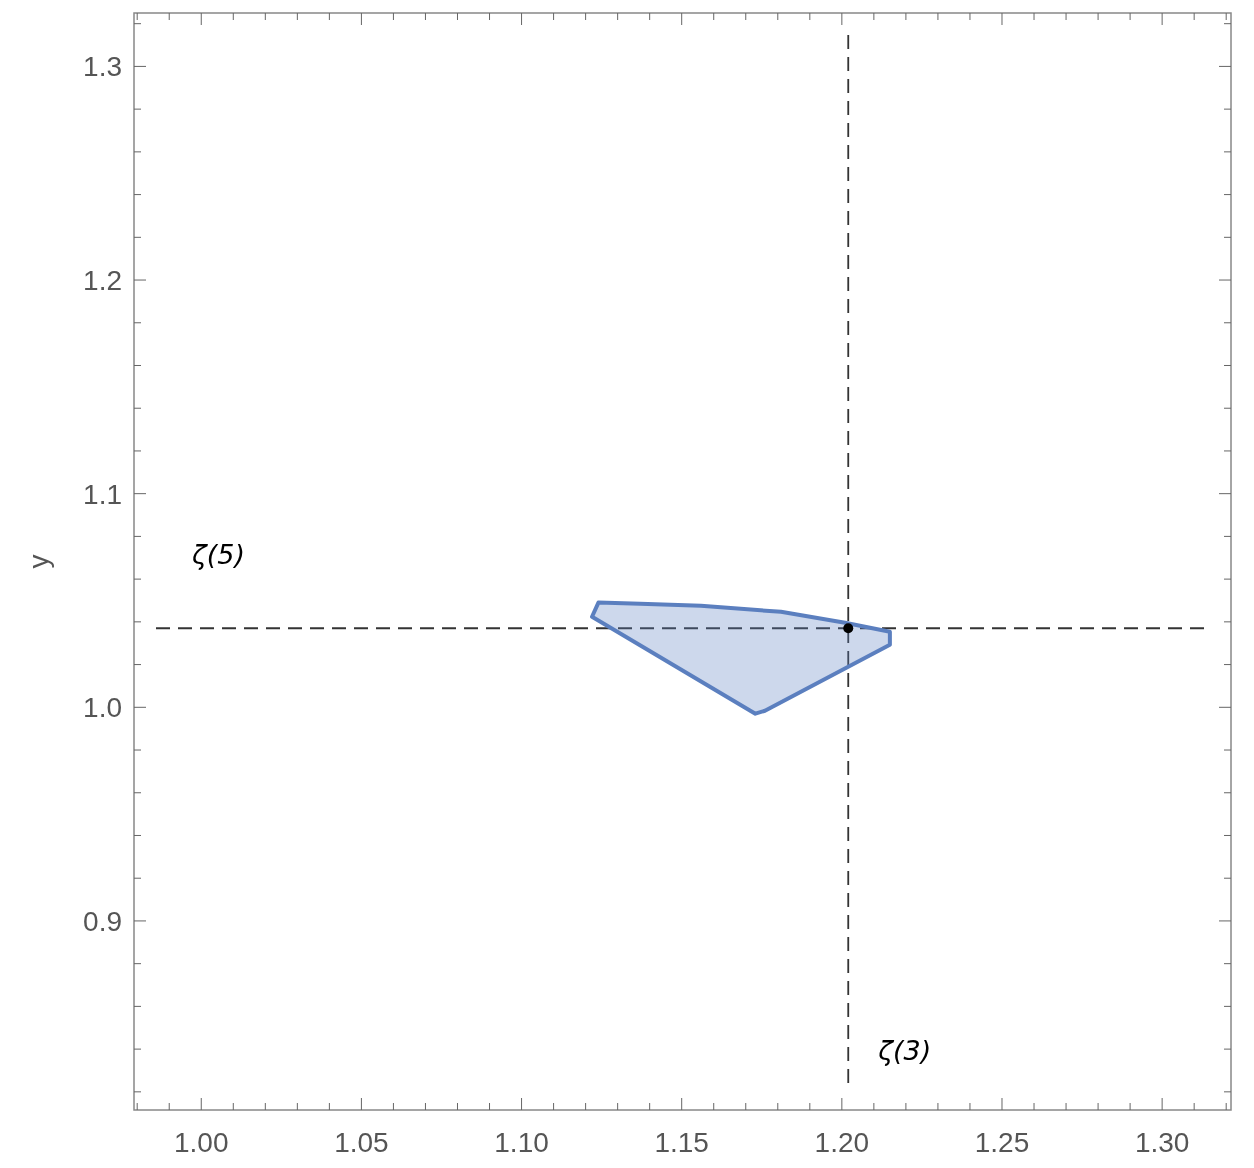 The width and height of the screenshot is (1254, 1168). I want to click on y-tick-label: 1.0, so click(102, 708).